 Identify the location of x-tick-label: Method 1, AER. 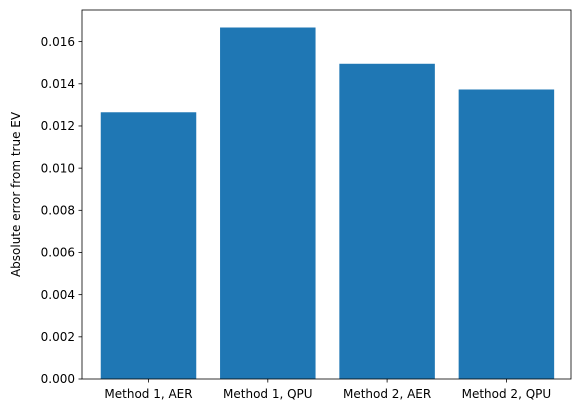
(148, 394).